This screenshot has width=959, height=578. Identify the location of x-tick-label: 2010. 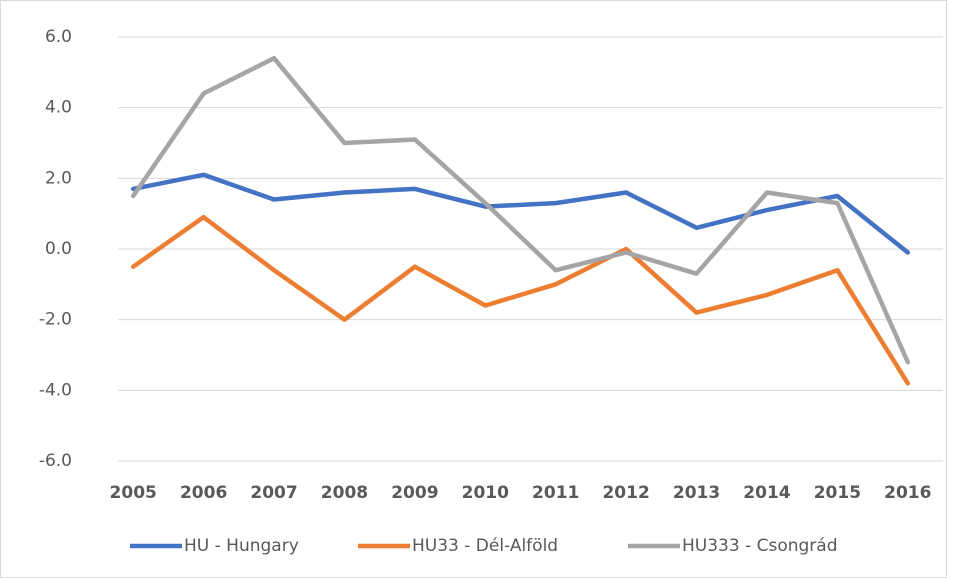
(485, 493).